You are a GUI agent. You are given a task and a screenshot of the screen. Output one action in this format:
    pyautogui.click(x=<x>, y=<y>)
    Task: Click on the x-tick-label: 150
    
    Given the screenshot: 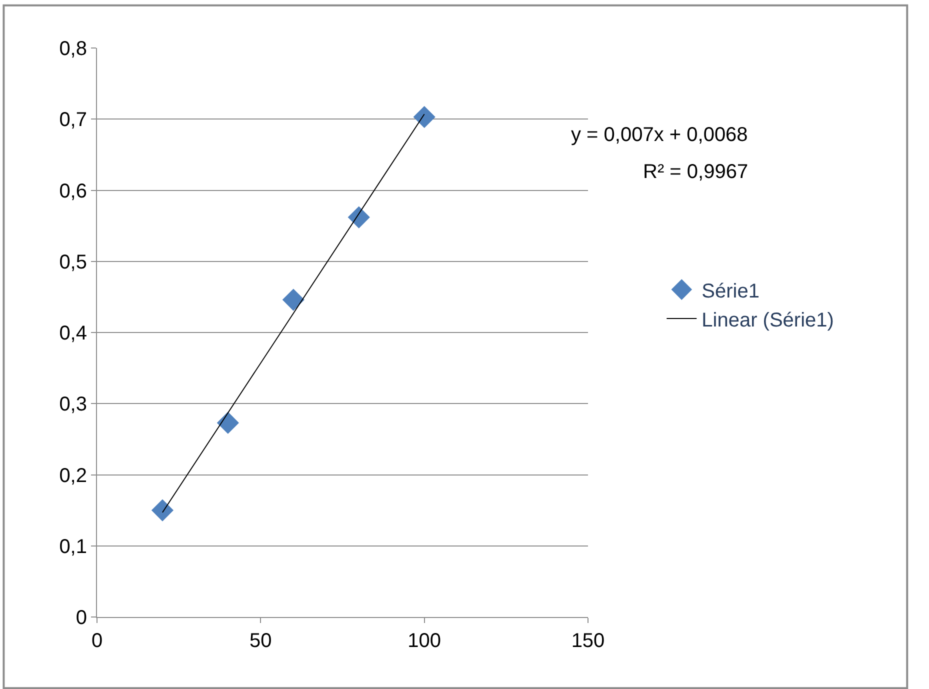 What is the action you would take?
    pyautogui.click(x=588, y=641)
    